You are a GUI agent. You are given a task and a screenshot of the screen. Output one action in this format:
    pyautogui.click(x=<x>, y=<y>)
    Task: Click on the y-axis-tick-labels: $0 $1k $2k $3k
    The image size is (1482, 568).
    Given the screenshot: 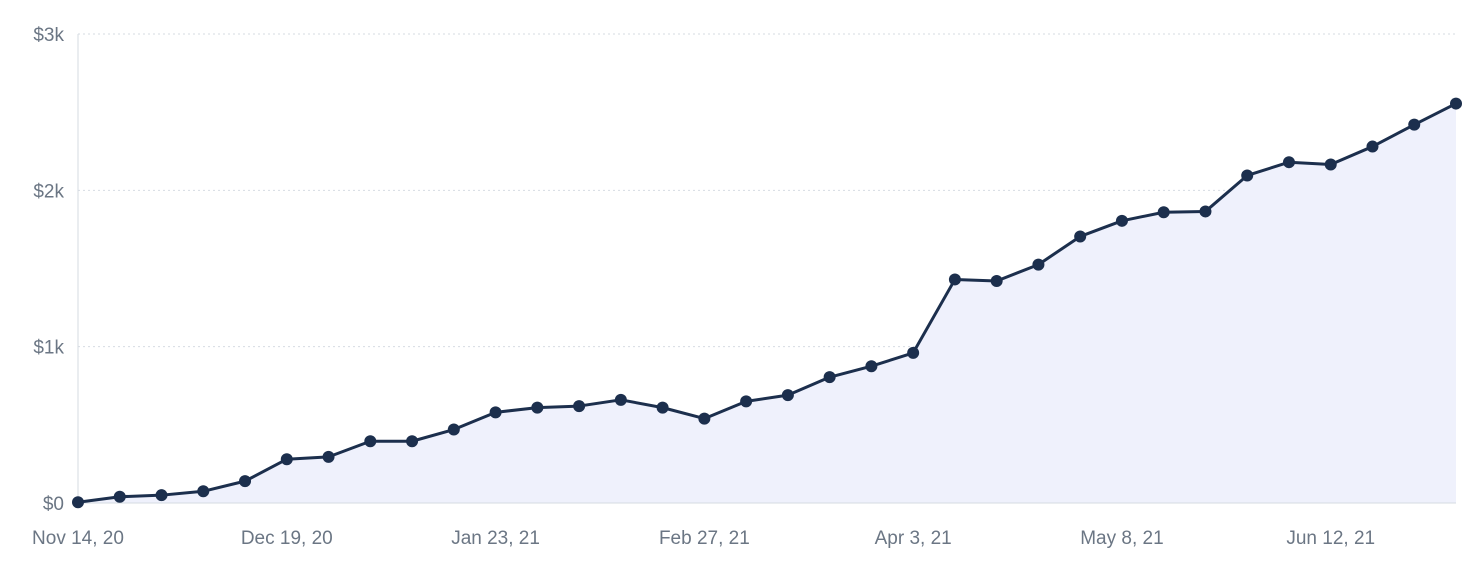 What is the action you would take?
    pyautogui.click(x=48, y=270)
    